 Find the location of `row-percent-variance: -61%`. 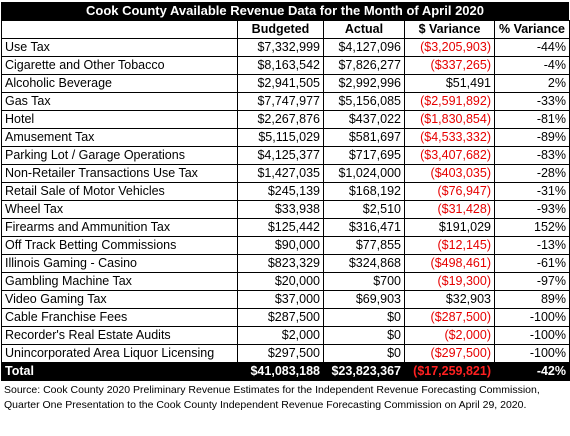

row-percent-variance: -61% is located at coordinates (532, 263).